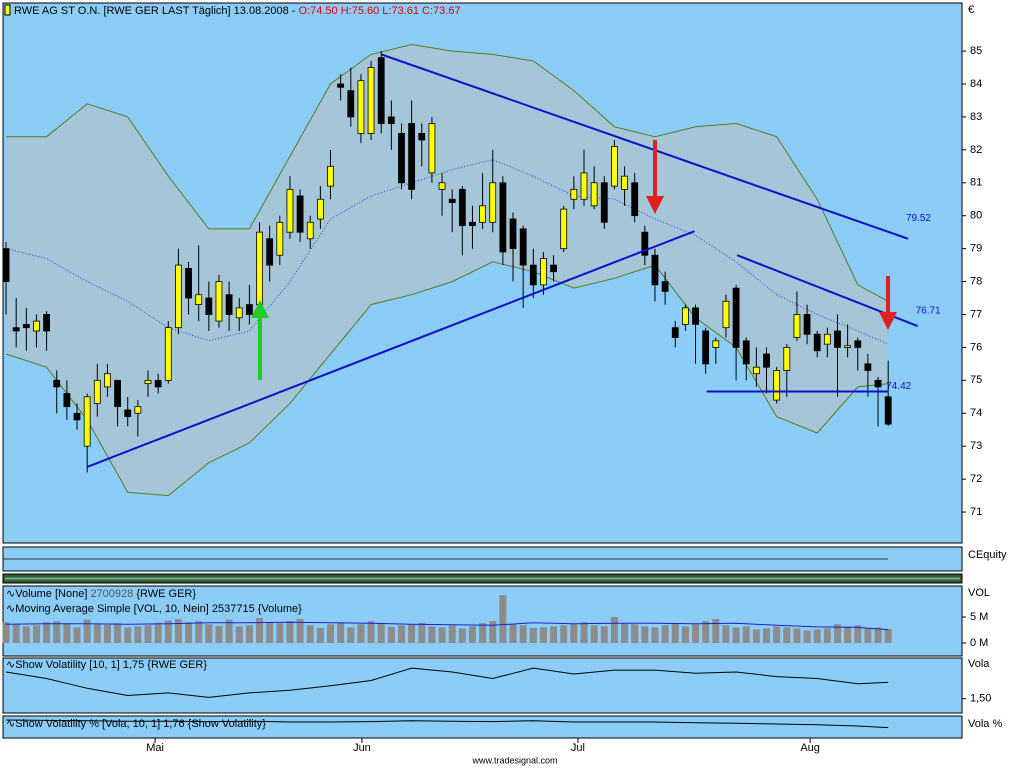 The width and height of the screenshot is (1024, 768). What do you see at coordinates (976, 380) in the screenshot?
I see `y-tick-label: 75` at bounding box center [976, 380].